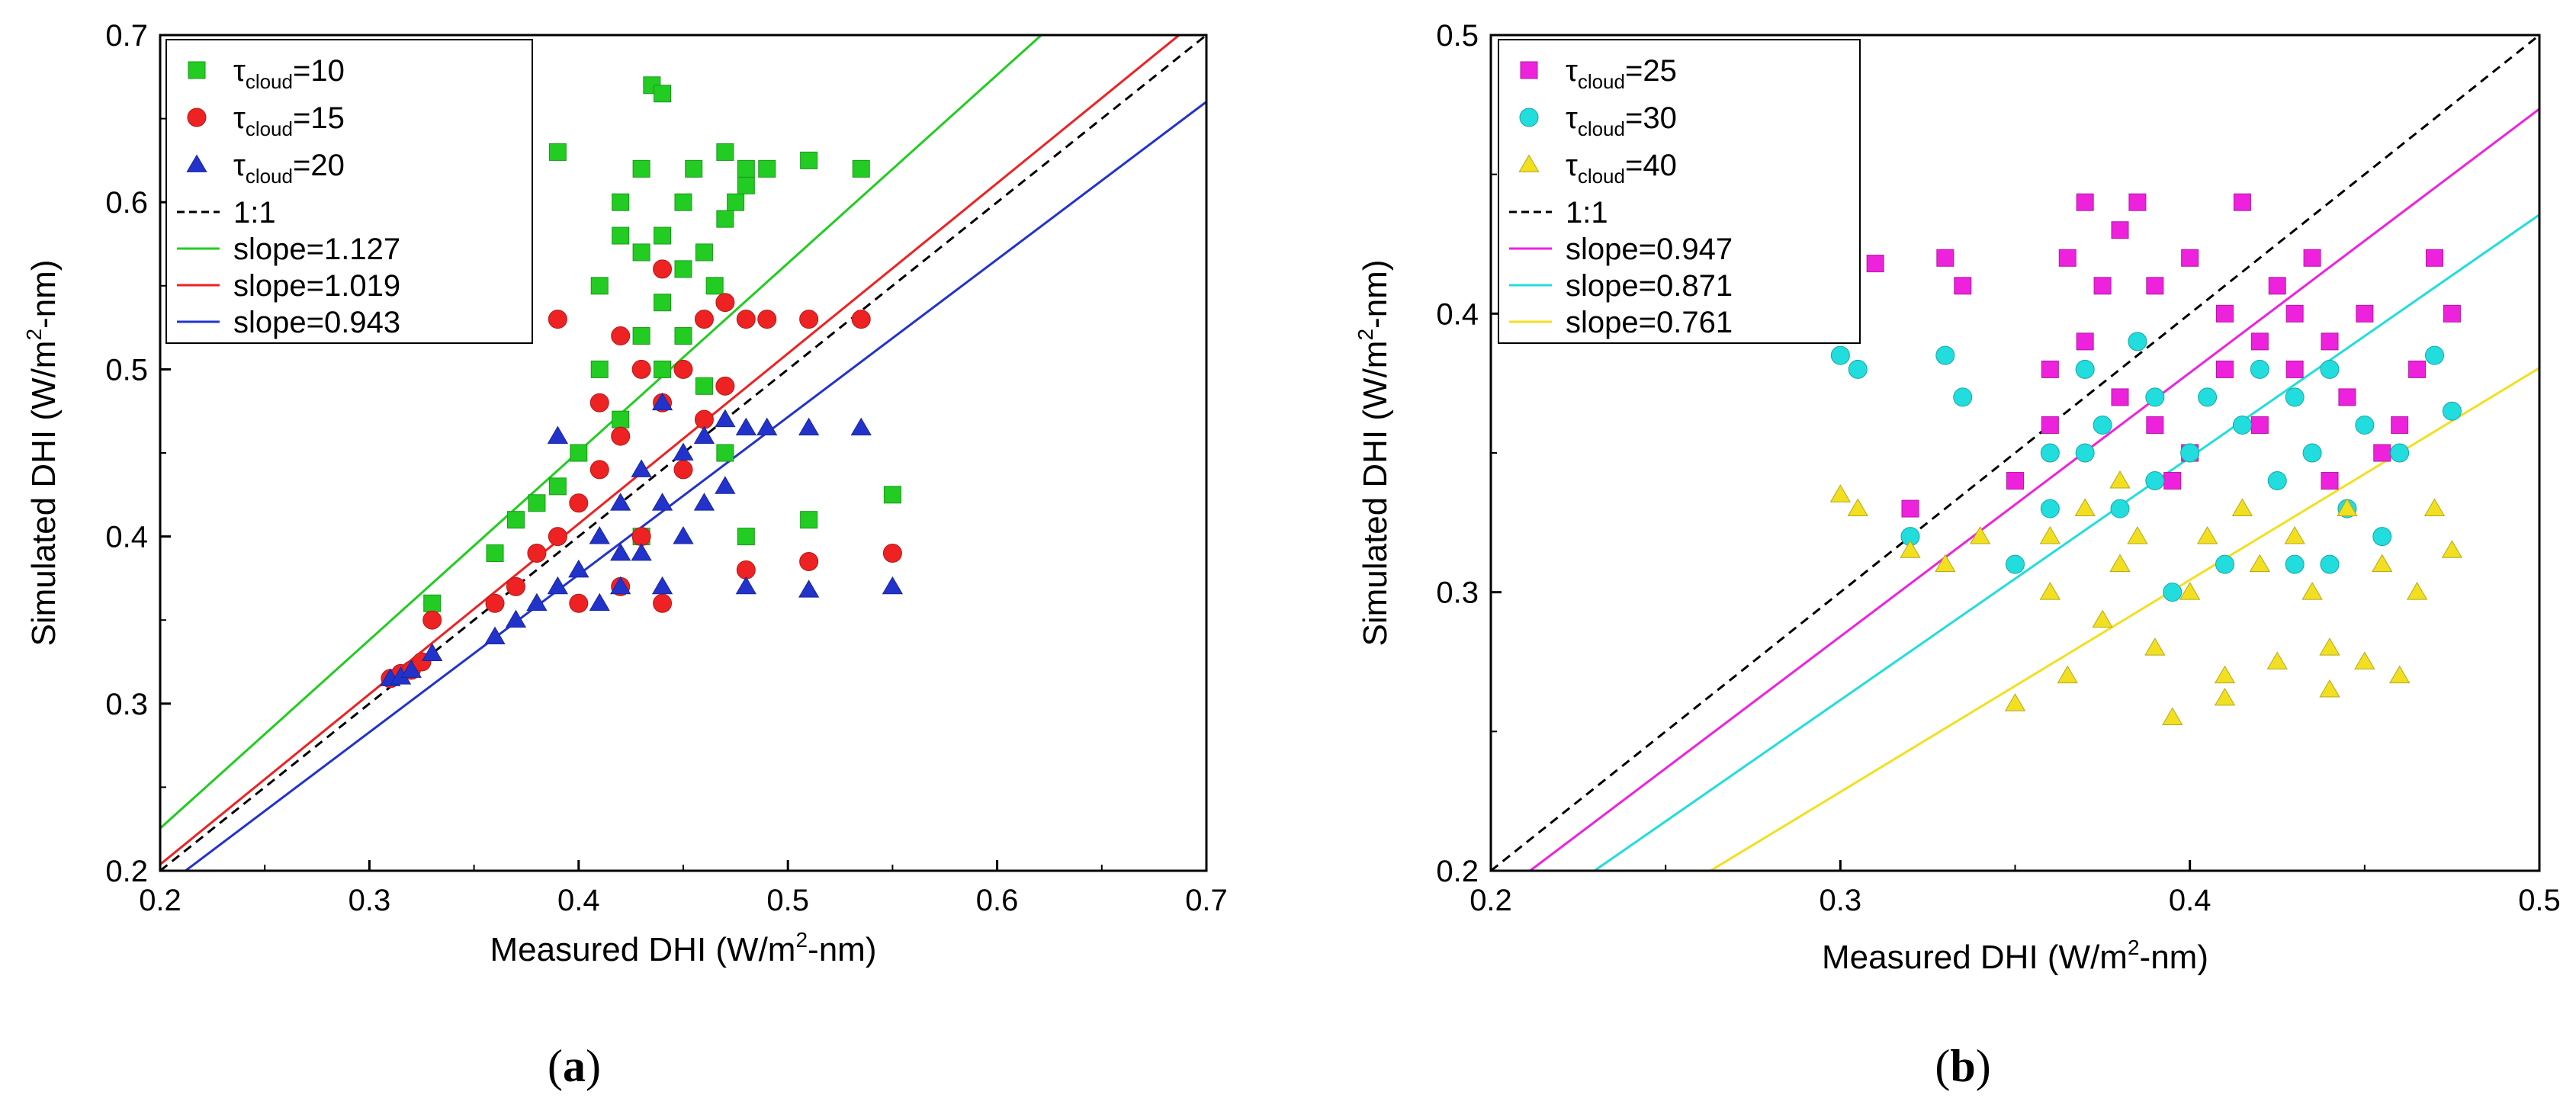 This screenshot has height=1114, width=2576. What do you see at coordinates (126, 538) in the screenshot?
I see `y-tick-label: 0.4` at bounding box center [126, 538].